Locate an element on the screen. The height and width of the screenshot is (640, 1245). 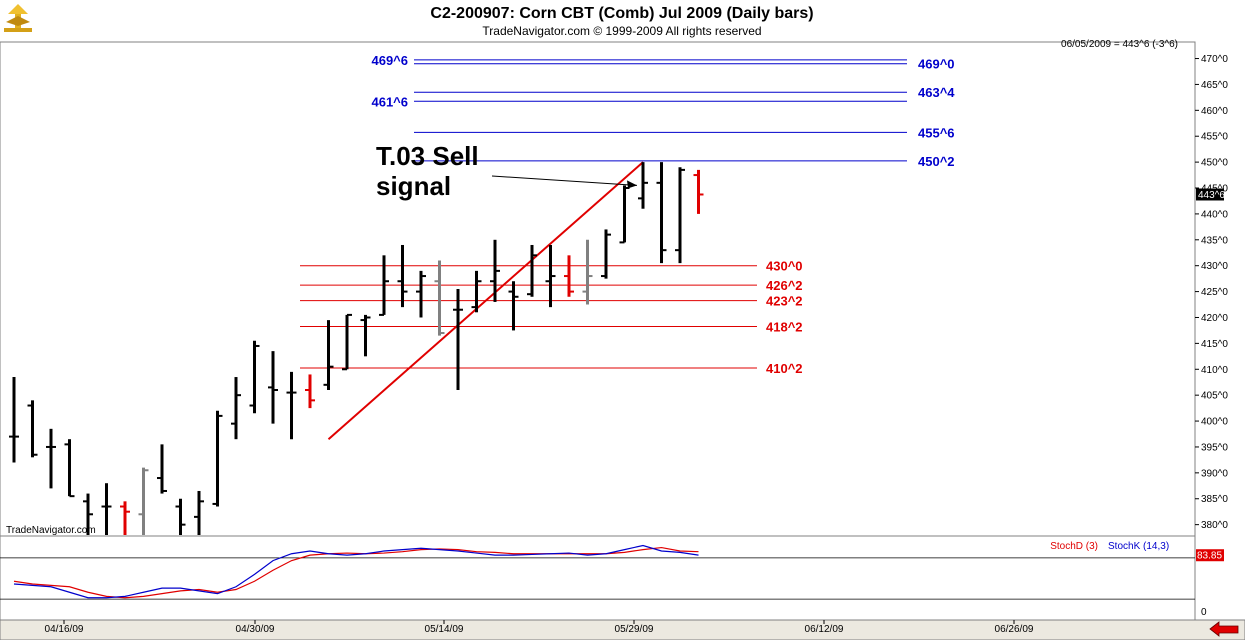
price-axis-label: 450^0 is located at coordinates (1214, 163).